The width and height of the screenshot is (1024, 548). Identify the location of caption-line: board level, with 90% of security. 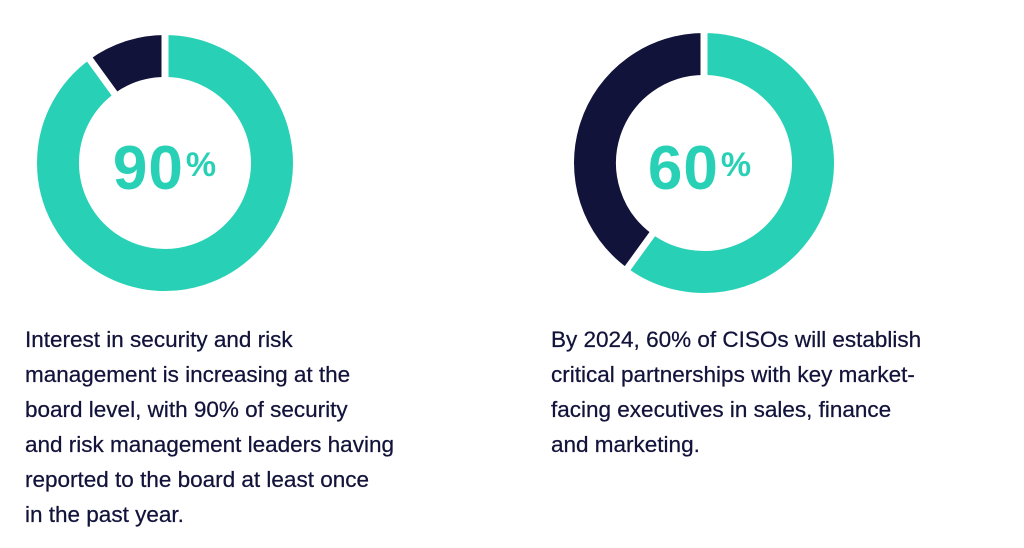
(186, 409).